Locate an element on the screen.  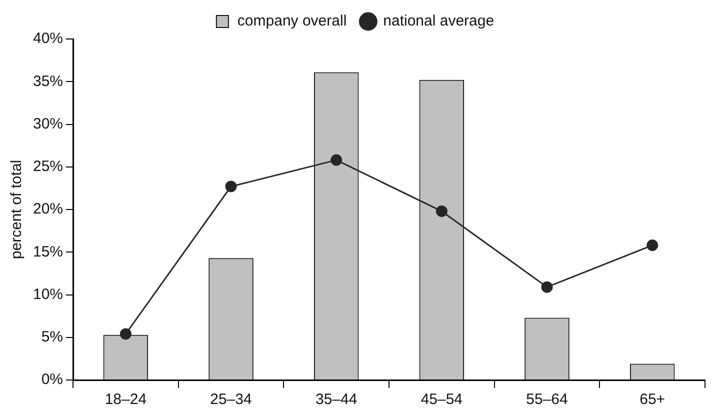
x-tick-label: 55–64 is located at coordinates (547, 399).